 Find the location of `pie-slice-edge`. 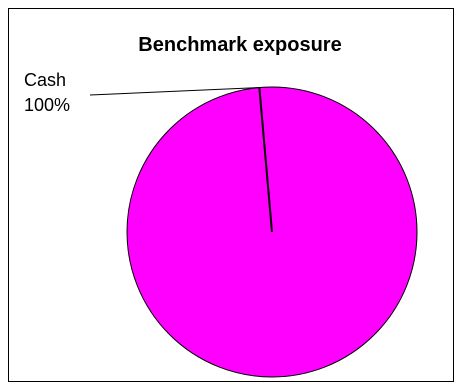

pie-slice-edge is located at coordinates (265, 160).